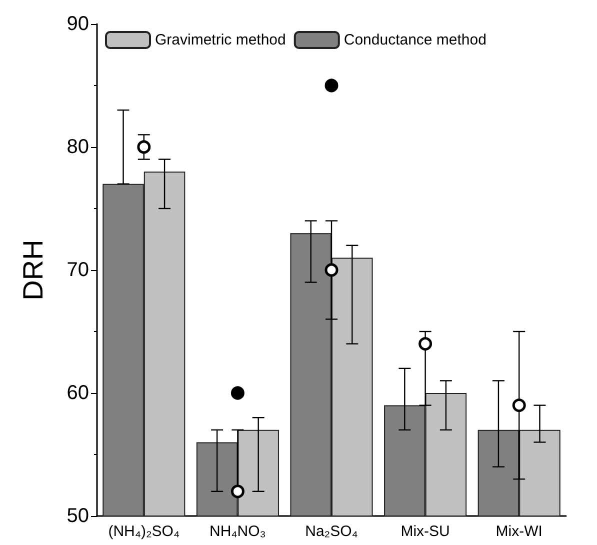 This screenshot has width=597, height=545. I want to click on legend-label: Conductance method, so click(415, 40).